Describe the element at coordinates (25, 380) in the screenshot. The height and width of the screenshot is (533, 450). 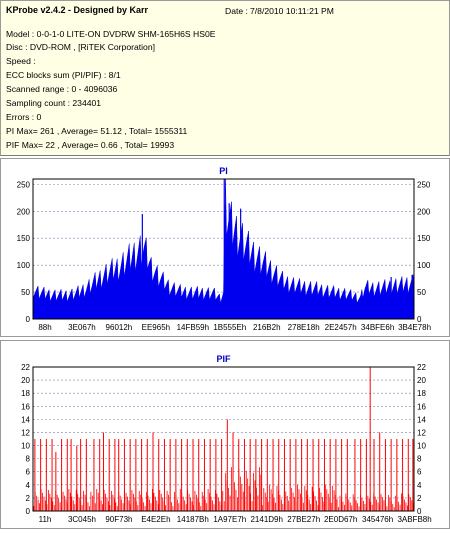
I see `y-tick-label-left: 20` at that location.